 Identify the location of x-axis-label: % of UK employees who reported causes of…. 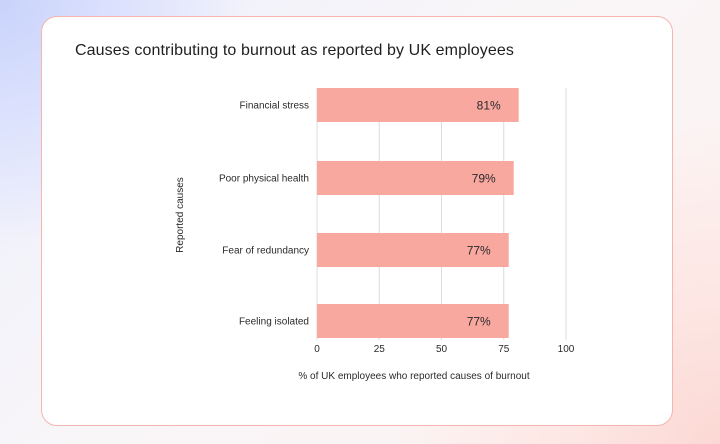
(413, 376).